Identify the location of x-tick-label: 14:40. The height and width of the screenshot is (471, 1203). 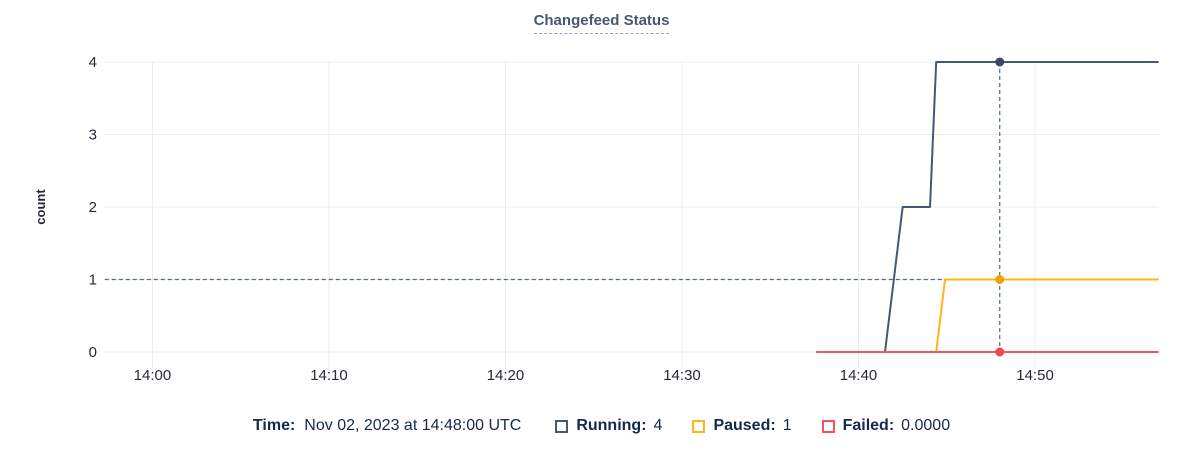
(859, 375).